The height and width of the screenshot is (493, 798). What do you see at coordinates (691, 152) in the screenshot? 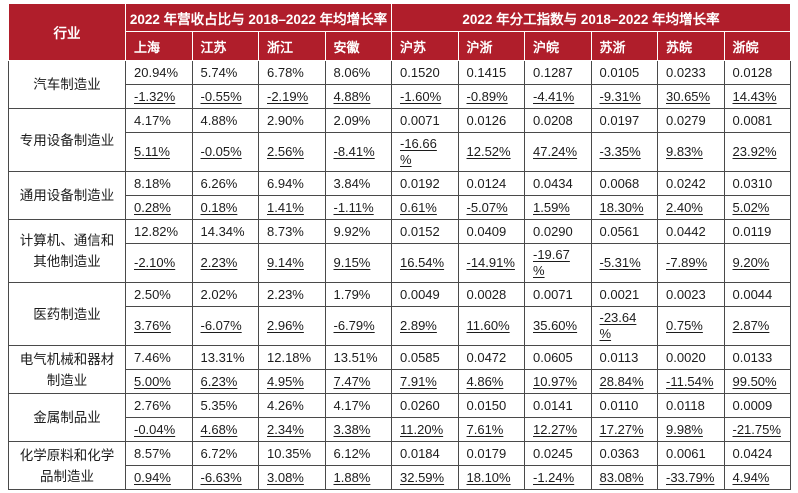
I see `growth-cell: 9.83%` at bounding box center [691, 152].